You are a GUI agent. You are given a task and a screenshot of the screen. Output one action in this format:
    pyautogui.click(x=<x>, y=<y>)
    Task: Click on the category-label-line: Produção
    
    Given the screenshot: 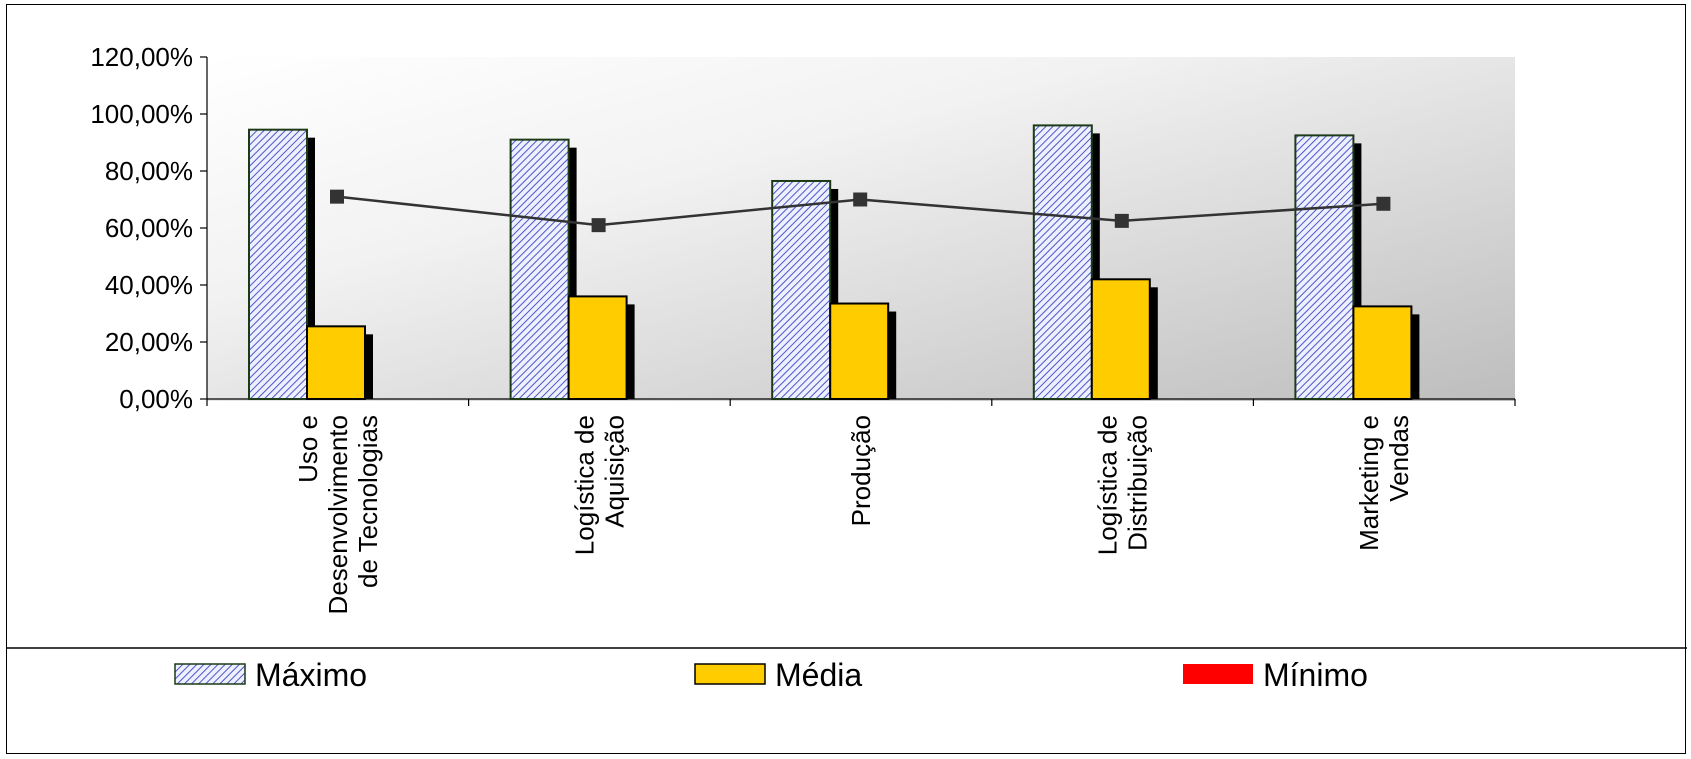 What is the action you would take?
    pyautogui.click(x=861, y=470)
    